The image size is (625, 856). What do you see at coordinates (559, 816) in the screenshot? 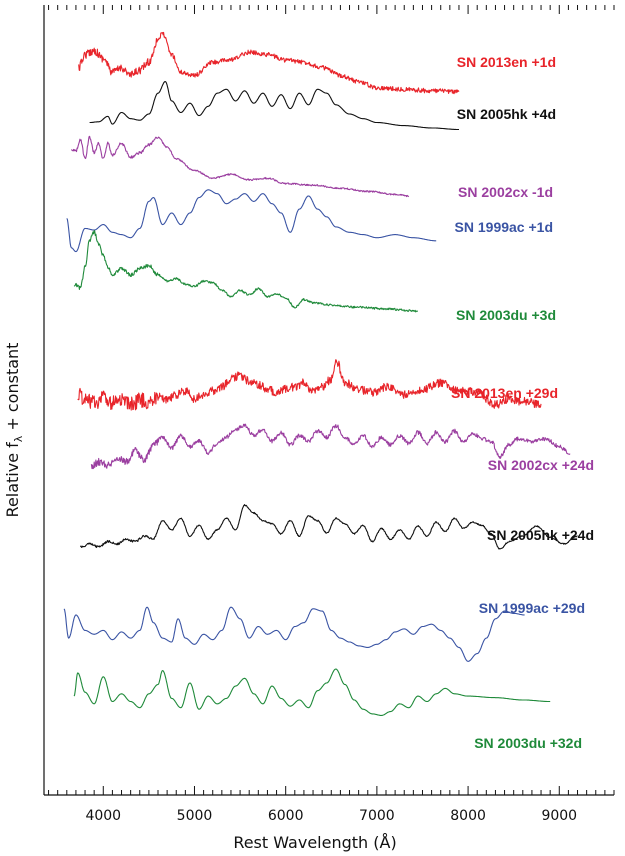
I see `x-tick-label: 9000` at bounding box center [559, 816].